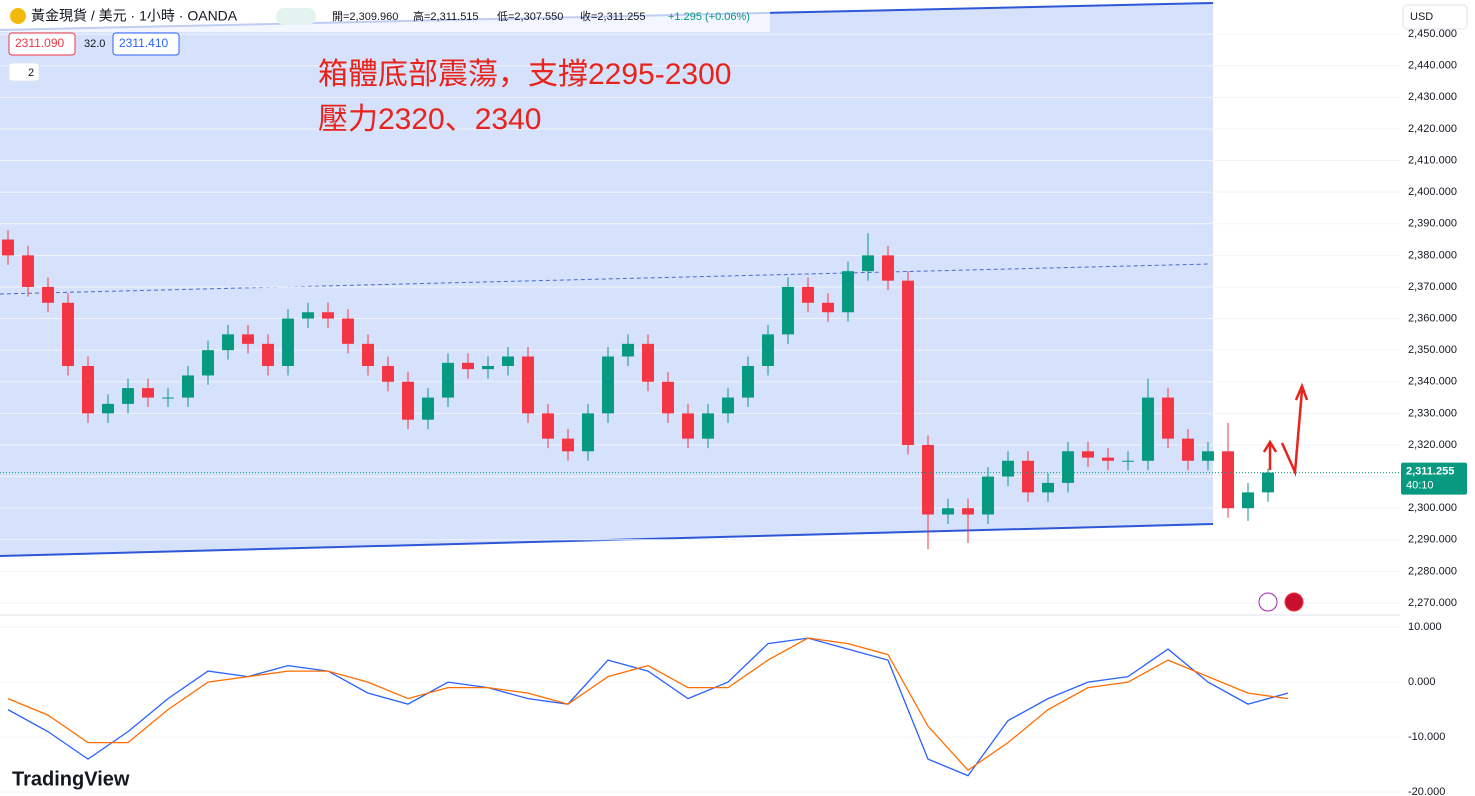 The width and height of the screenshot is (1475, 796). Describe the element at coordinates (1432, 287) in the screenshot. I see `y-tick-label: 2,370.000` at that location.